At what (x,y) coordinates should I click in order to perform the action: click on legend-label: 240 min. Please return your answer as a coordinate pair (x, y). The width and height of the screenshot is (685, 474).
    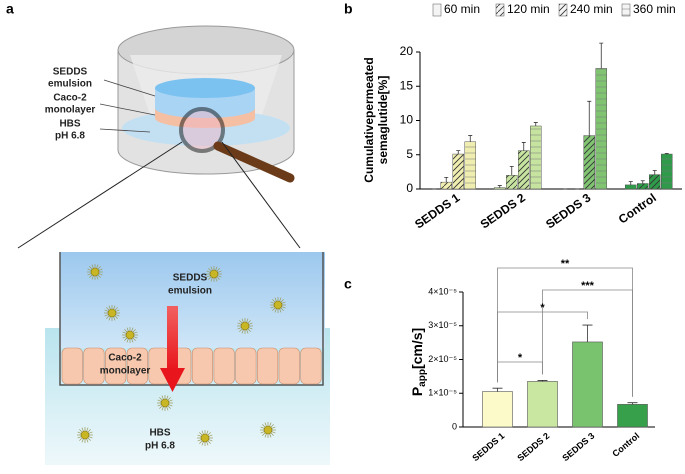
    Looking at the image, I should click on (591, 9).